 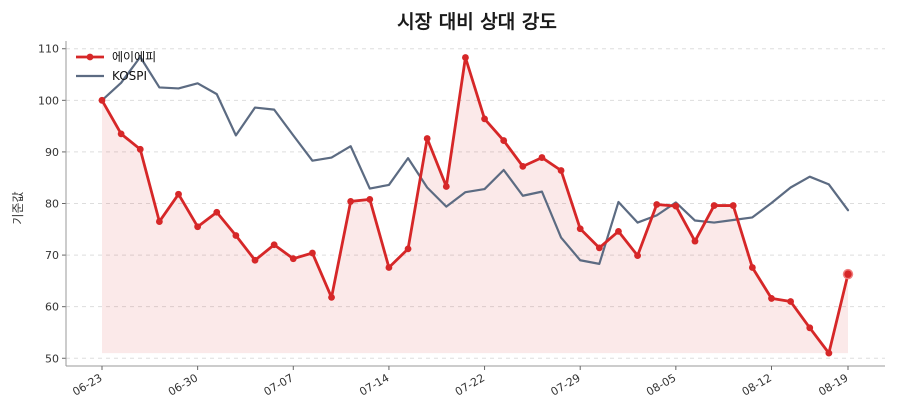 I want to click on x-tick-label: 08-19, so click(x=833, y=384).